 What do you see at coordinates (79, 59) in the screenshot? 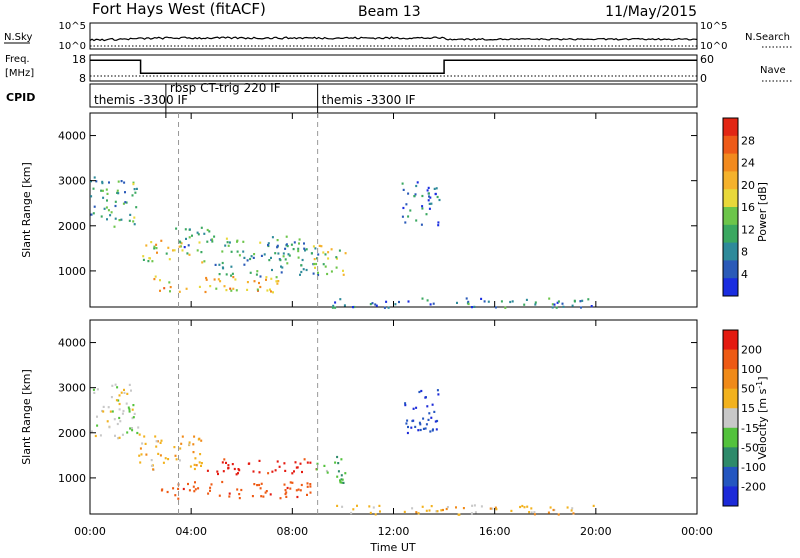
I see `freq-tick-top: 18` at bounding box center [79, 59].